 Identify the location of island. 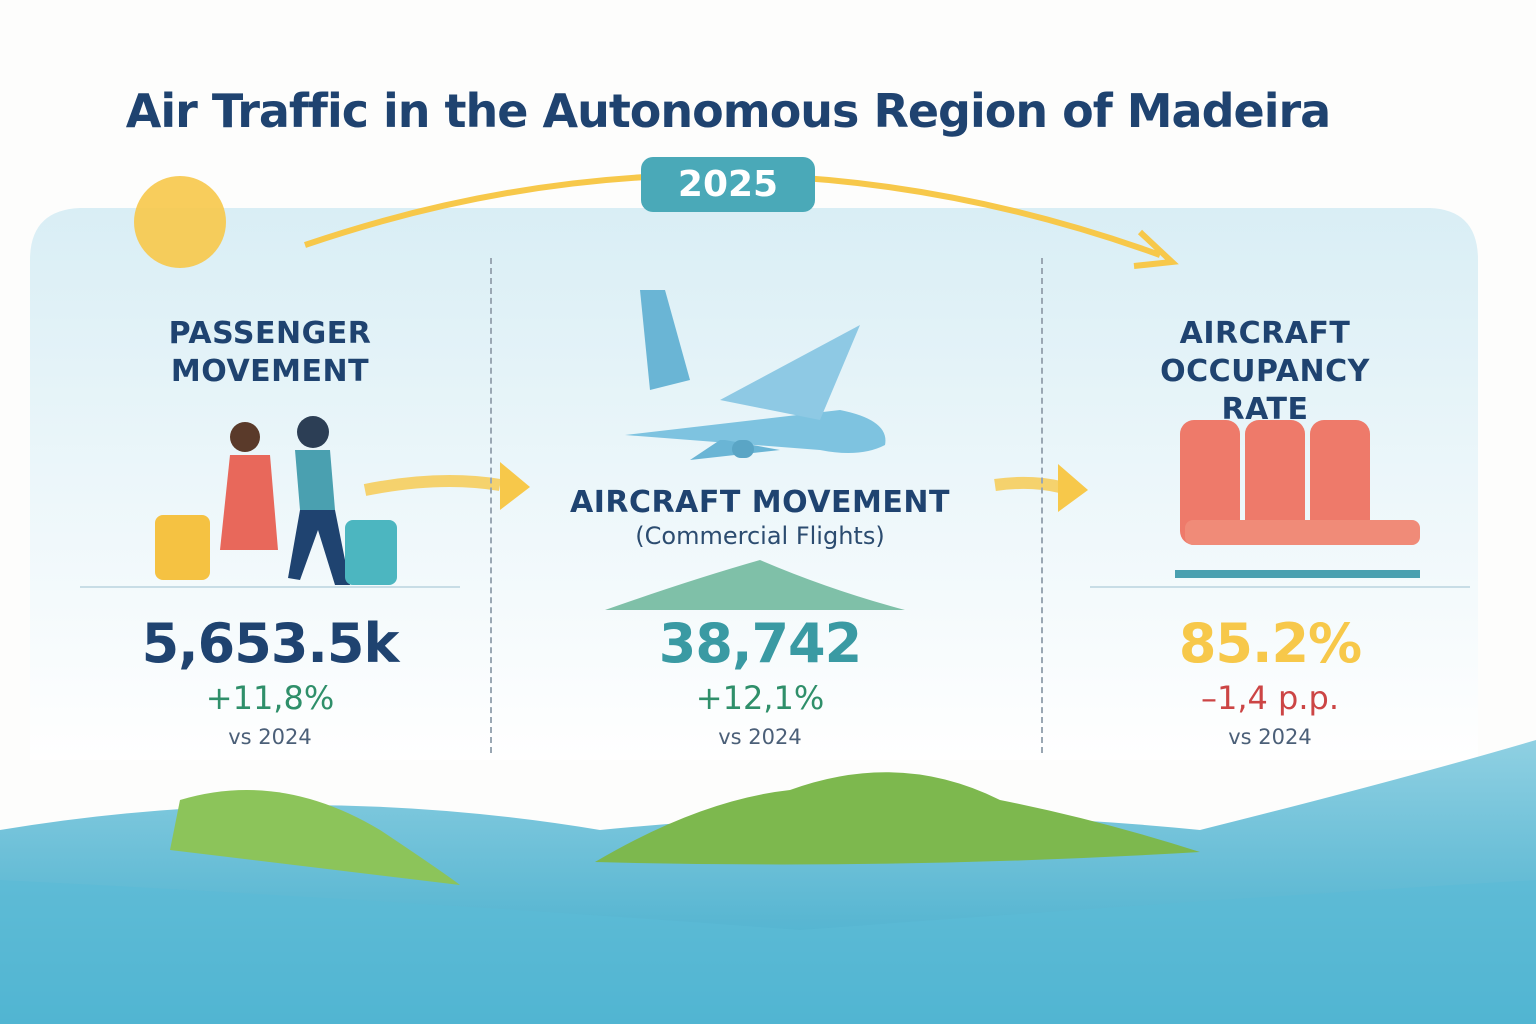
(897, 818).